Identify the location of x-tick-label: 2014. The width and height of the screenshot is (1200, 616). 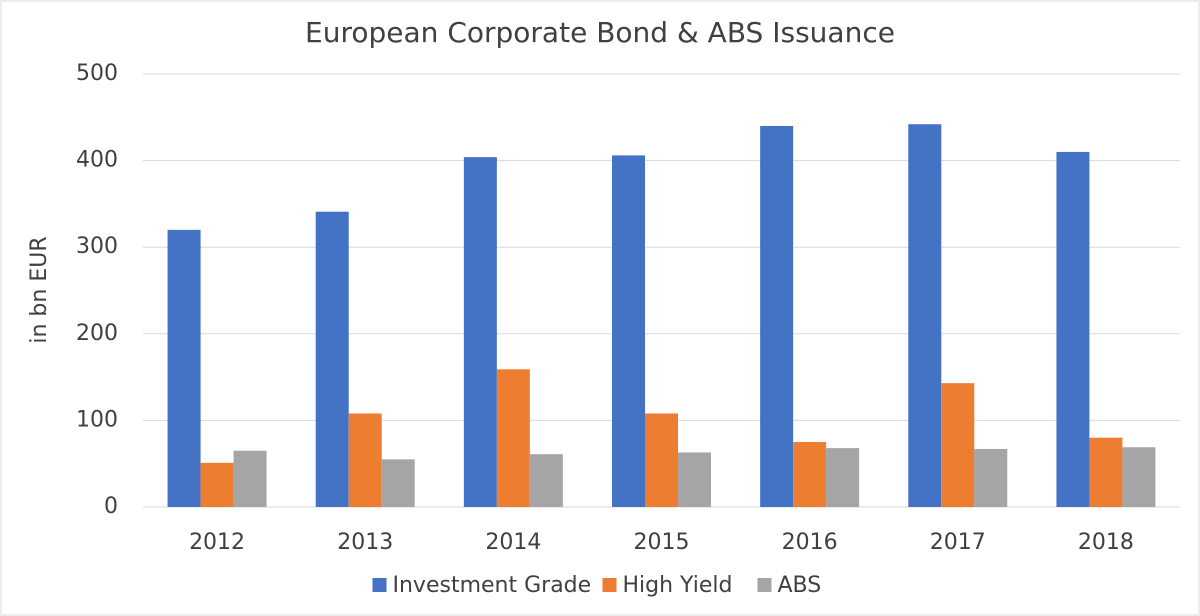
(513, 542).